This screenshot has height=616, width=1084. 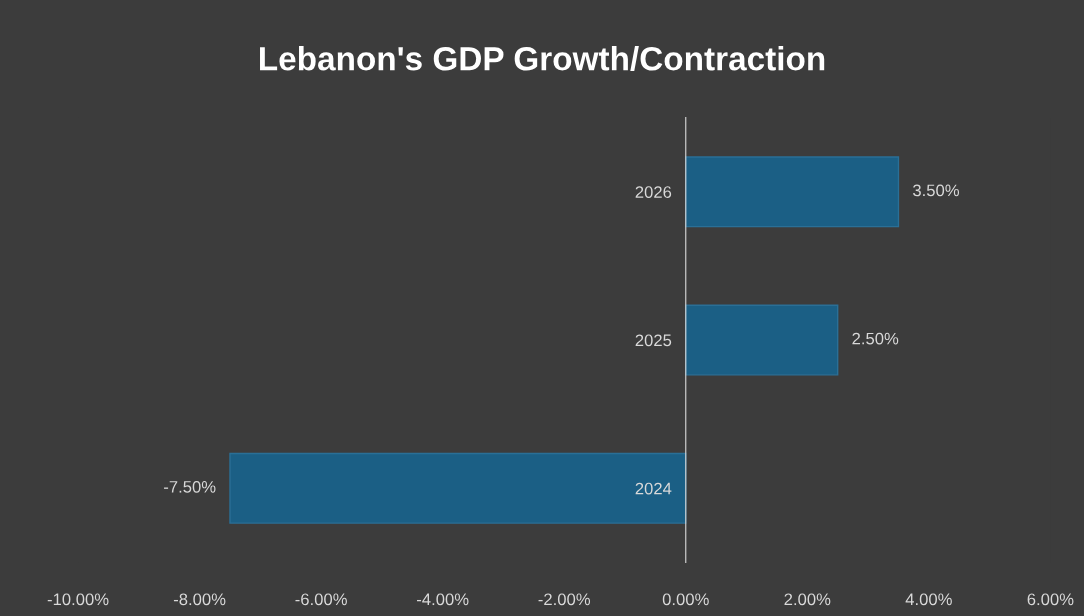 I want to click on x-tick-label: 2.00%, so click(x=807, y=599).